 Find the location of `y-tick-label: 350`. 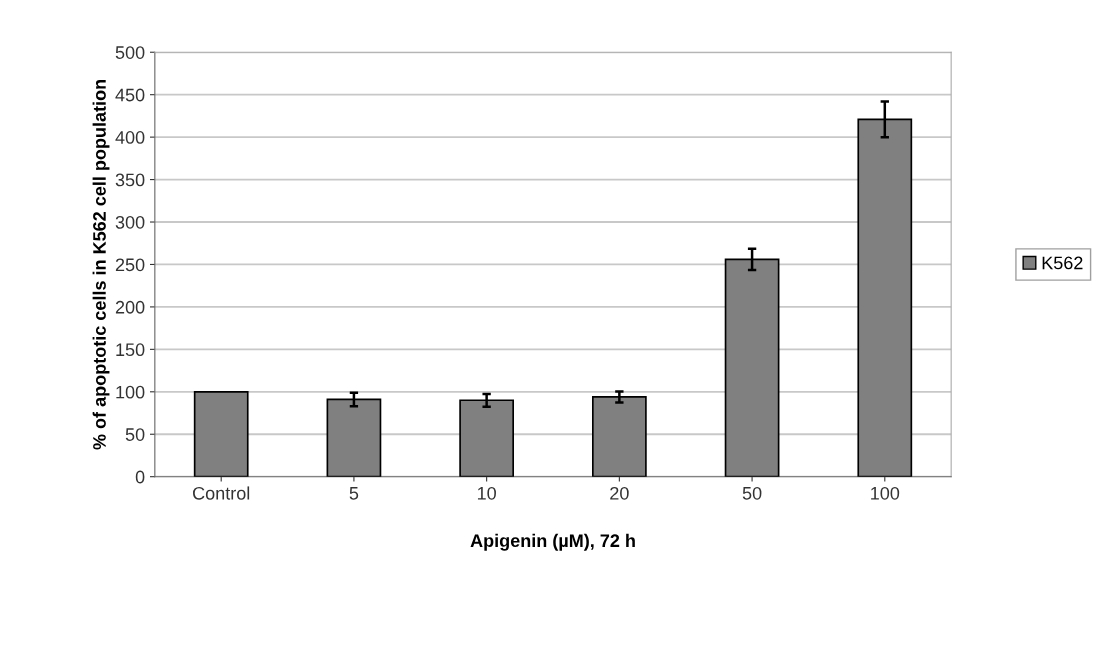

y-tick-label: 350 is located at coordinates (130, 180).